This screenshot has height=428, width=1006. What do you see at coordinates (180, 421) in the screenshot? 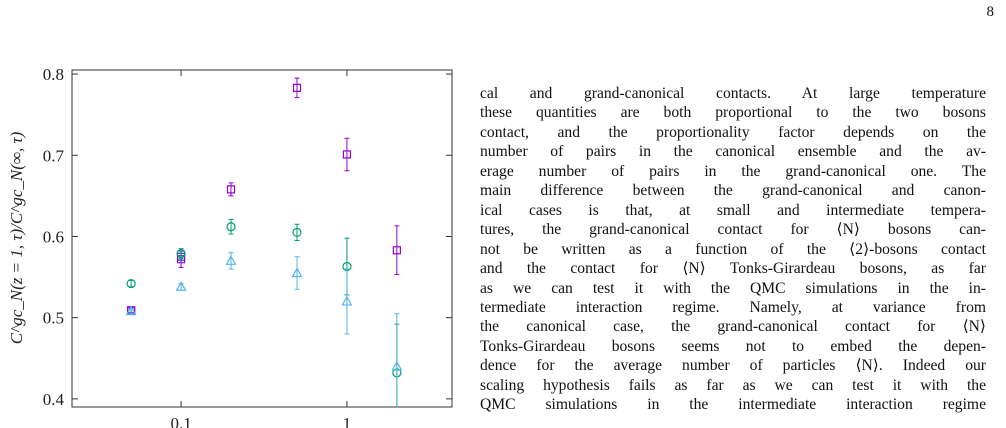
I see `x-tick-label: 0.1` at bounding box center [180, 421].